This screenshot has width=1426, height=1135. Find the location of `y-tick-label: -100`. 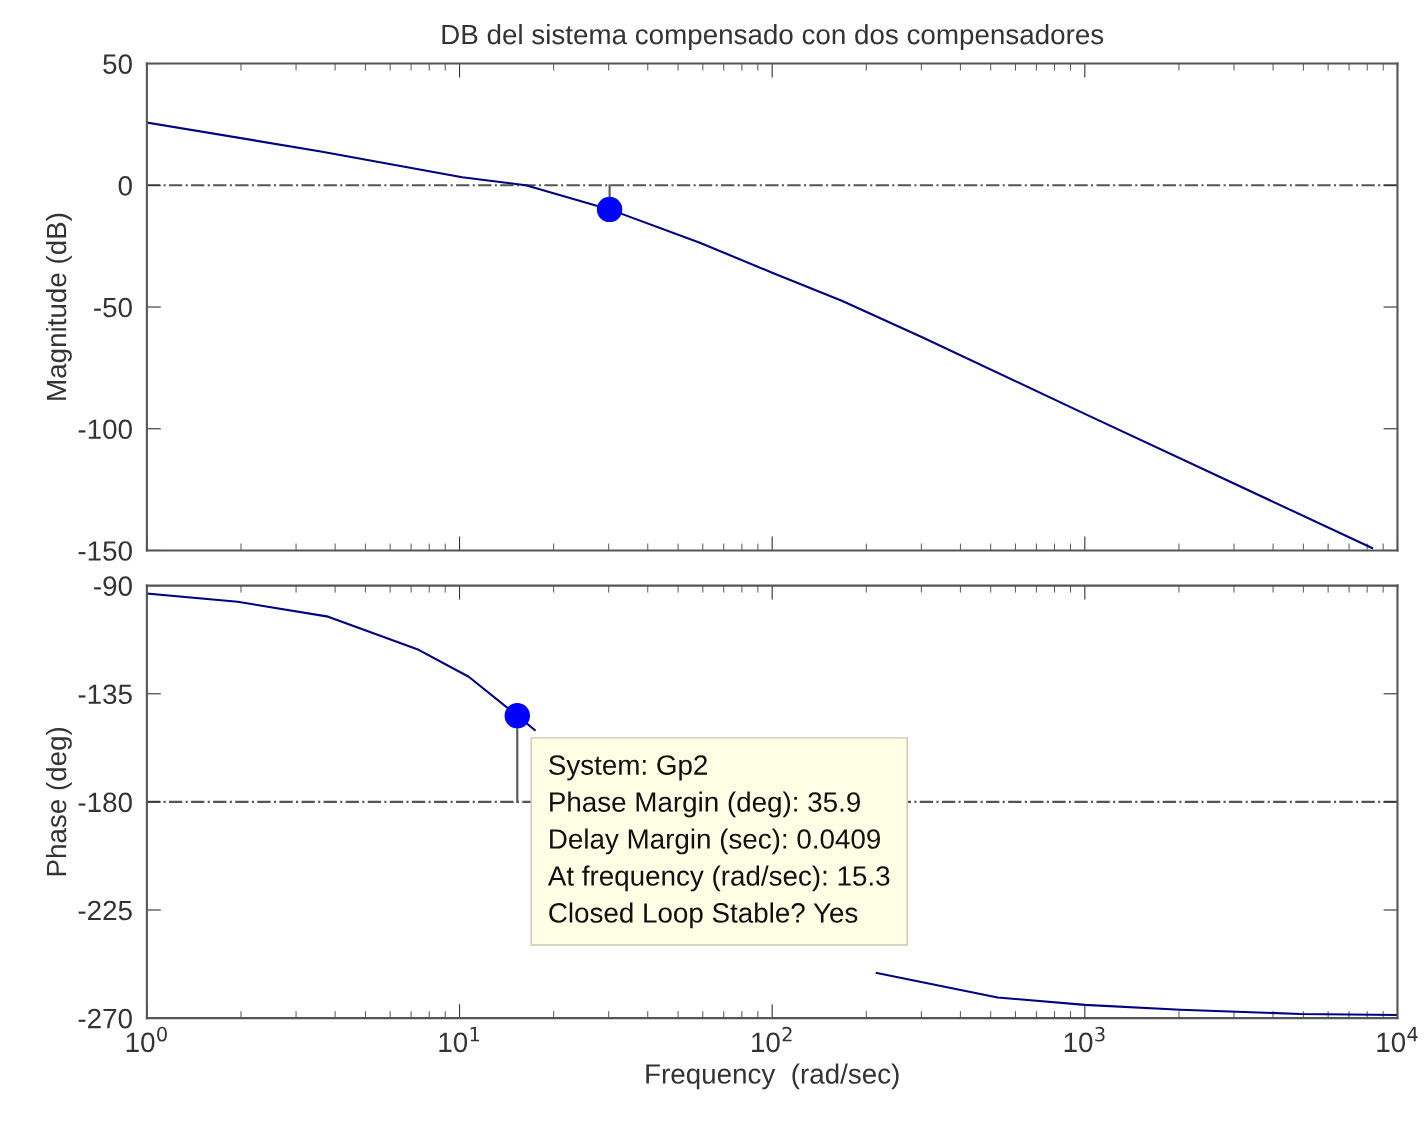

y-tick-label: -100 is located at coordinates (105, 429).